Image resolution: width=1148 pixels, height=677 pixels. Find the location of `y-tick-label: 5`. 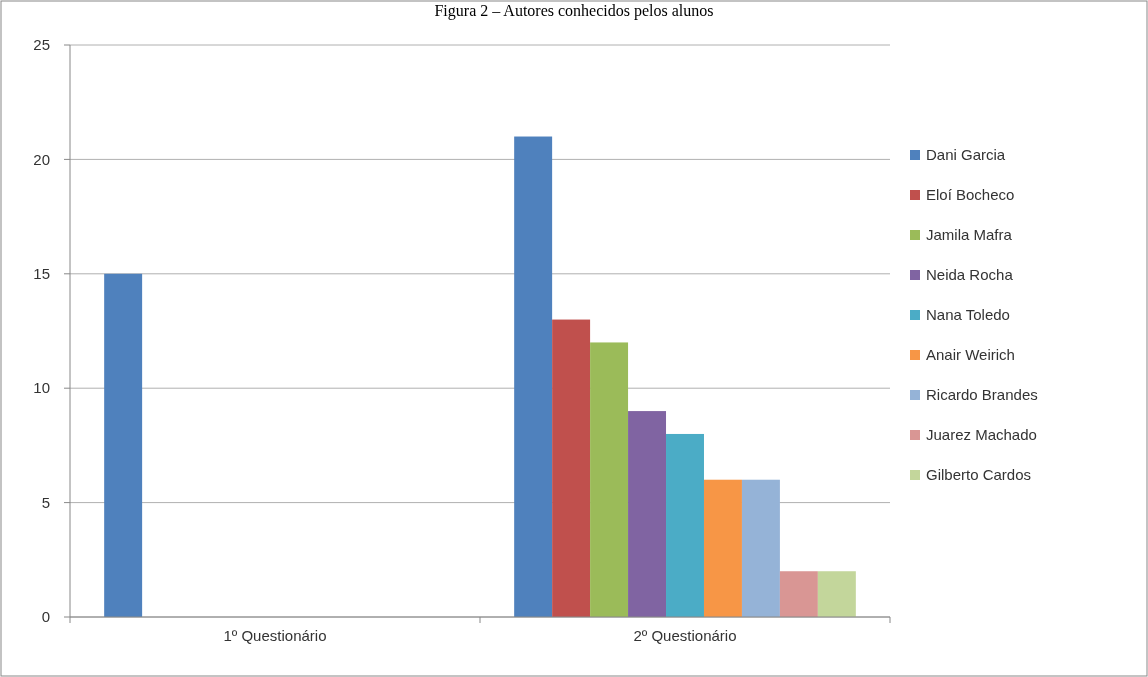

y-tick-label: 5 is located at coordinates (45, 502).